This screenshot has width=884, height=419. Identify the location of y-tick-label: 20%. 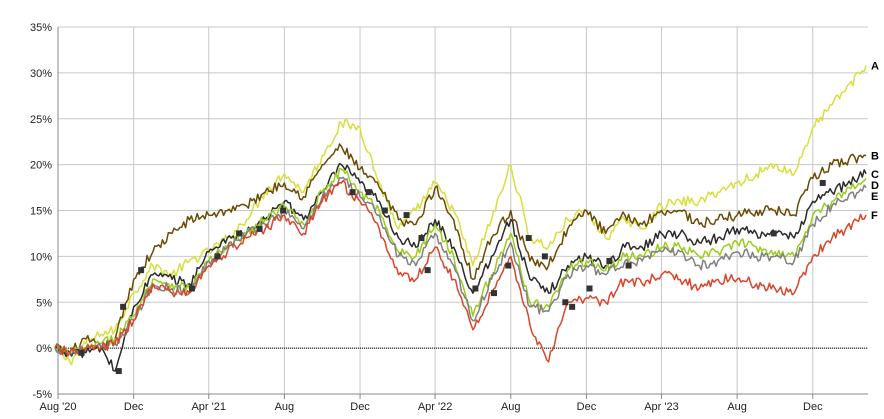
(41, 166).